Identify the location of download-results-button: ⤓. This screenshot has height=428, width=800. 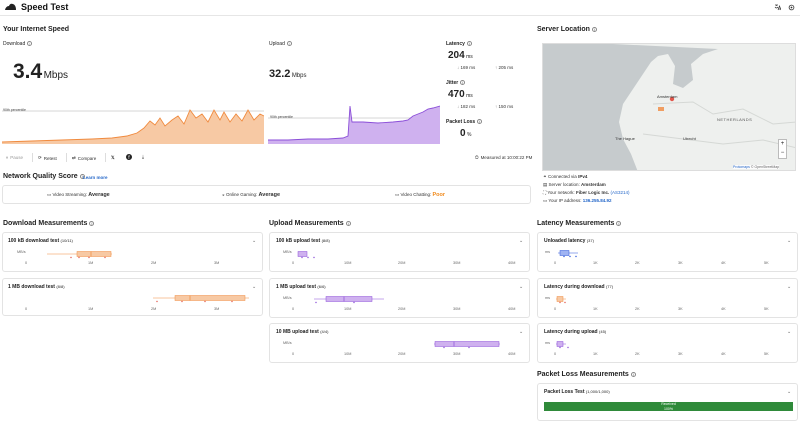
(143, 156).